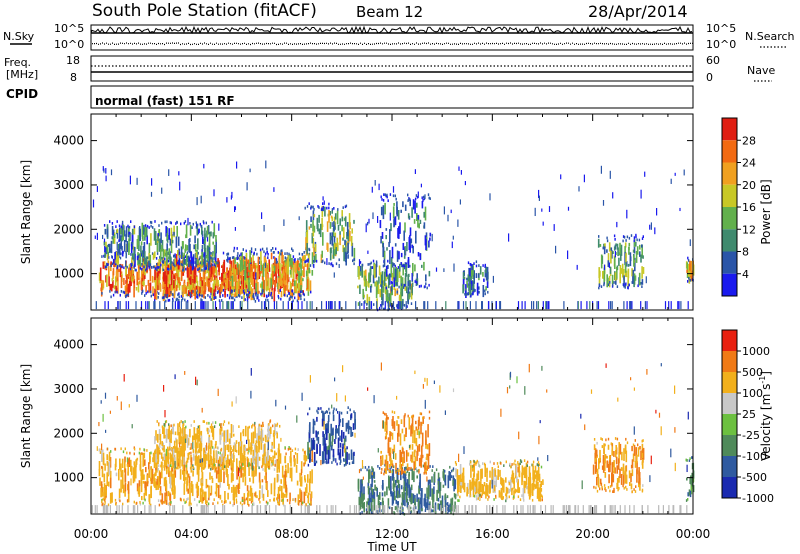 Image resolution: width=800 pixels, height=554 pixels. What do you see at coordinates (427, 382) in the screenshot?
I see `vel-scatter-cell` at bounding box center [427, 382].